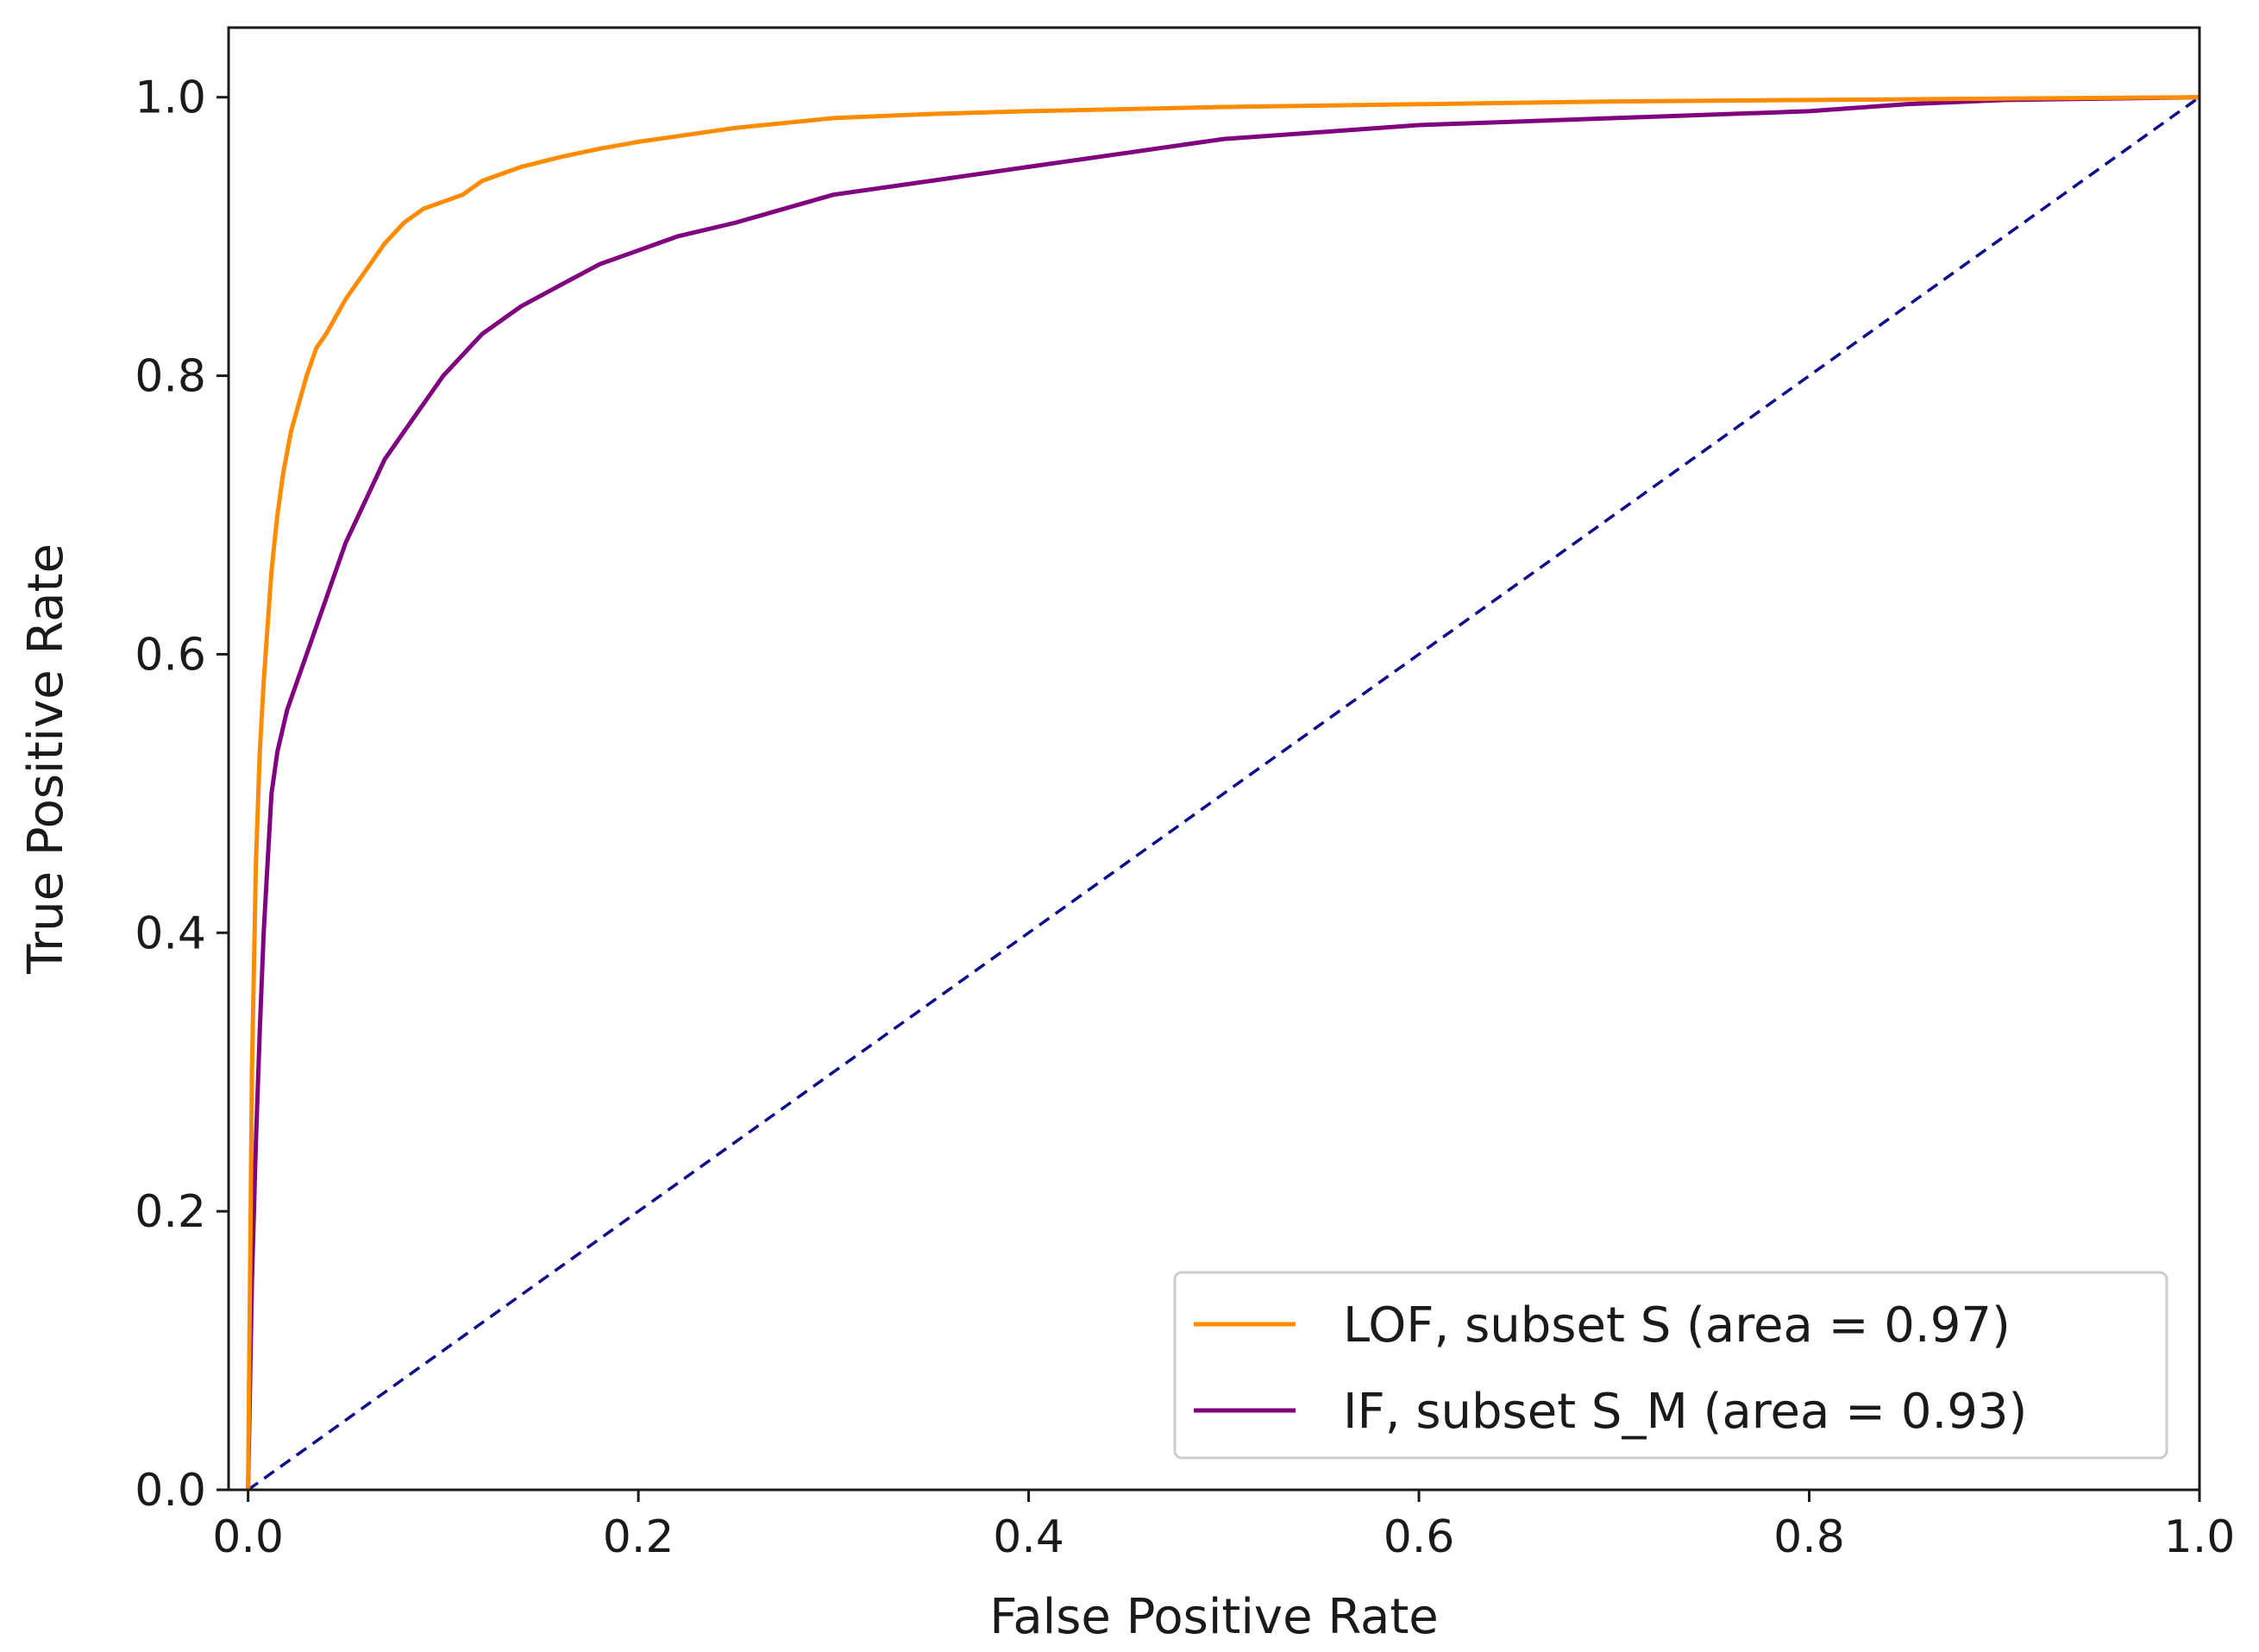  I want to click on legend-box, so click(1671, 1366).